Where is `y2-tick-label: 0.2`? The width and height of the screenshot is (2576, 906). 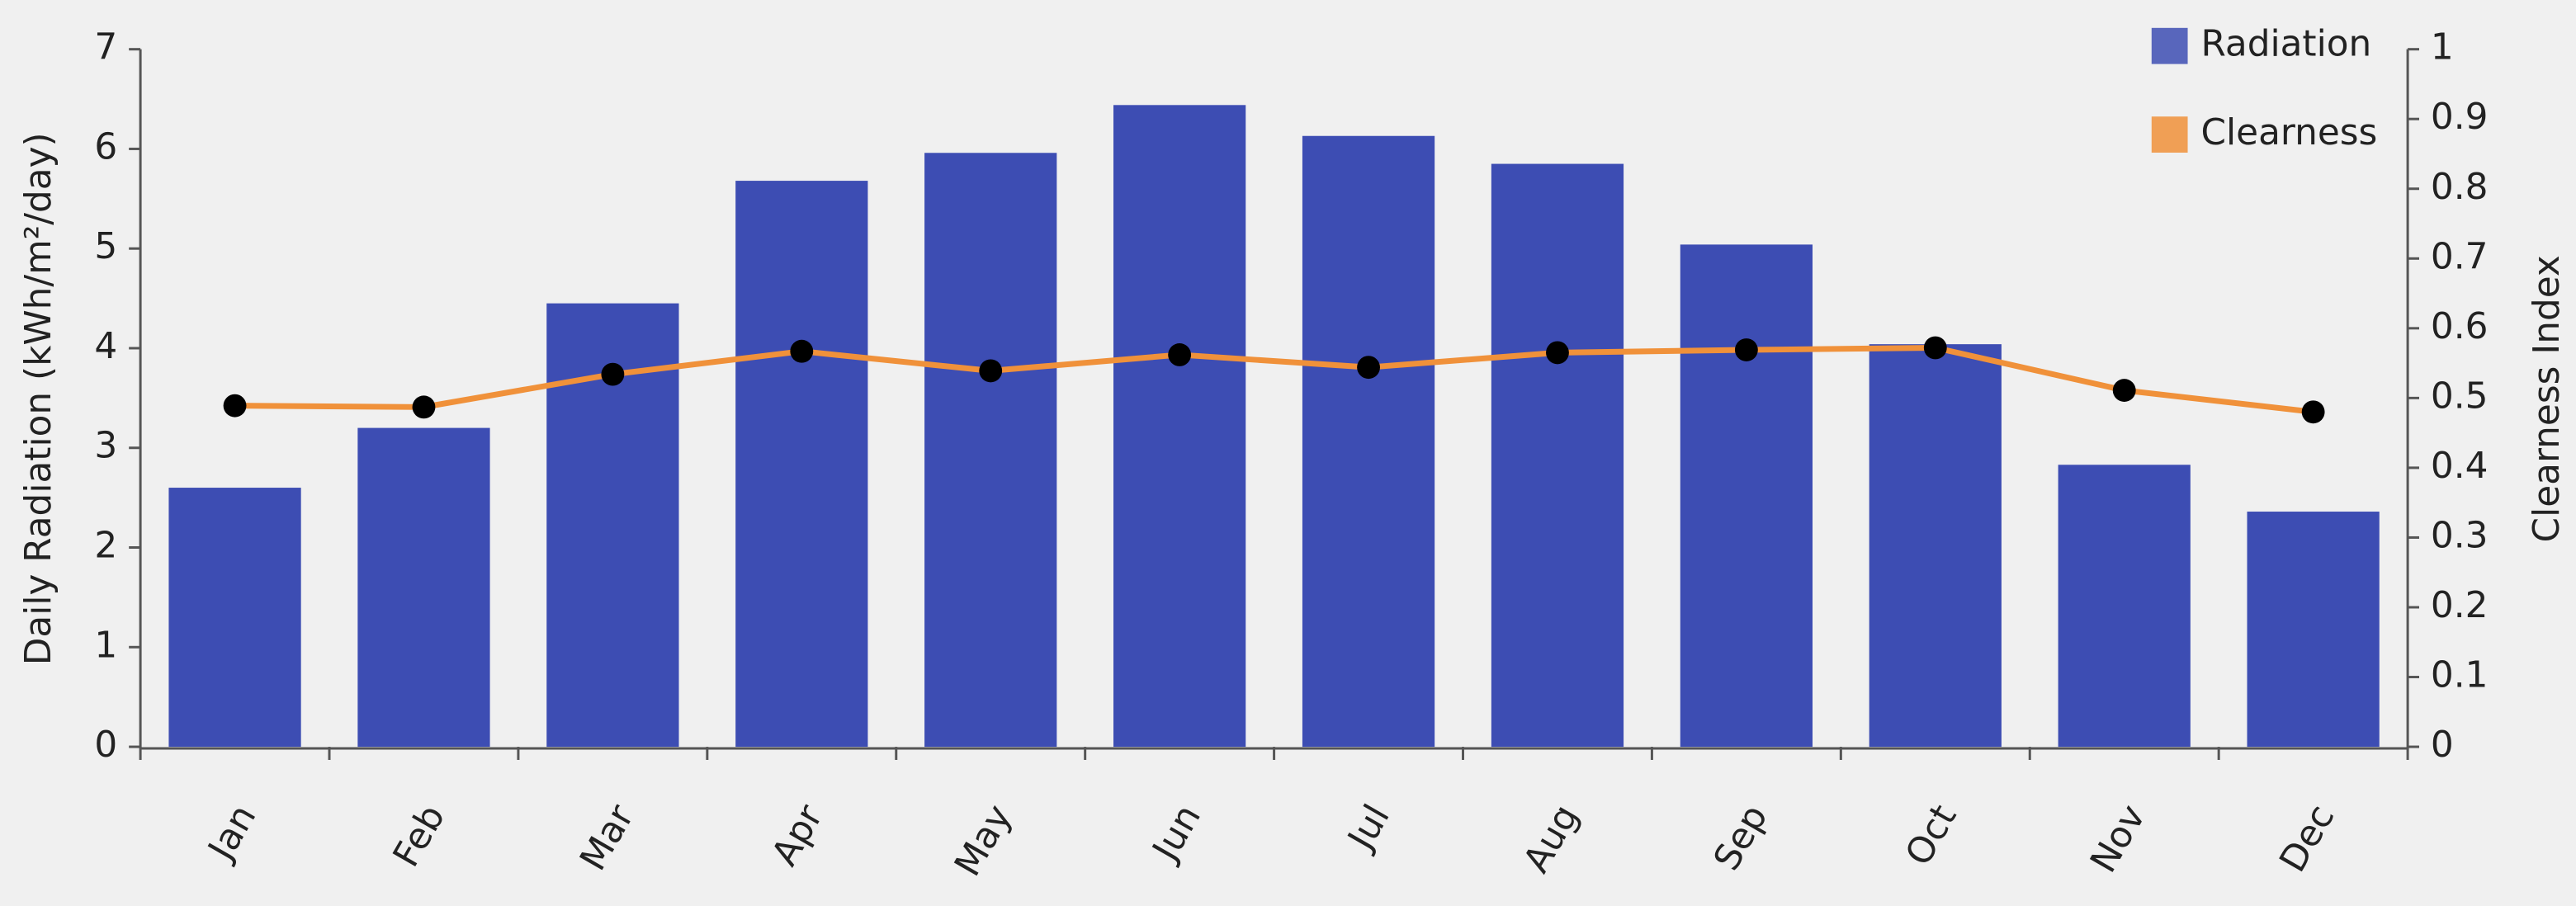
y2-tick-label: 0.2 is located at coordinates (2460, 605).